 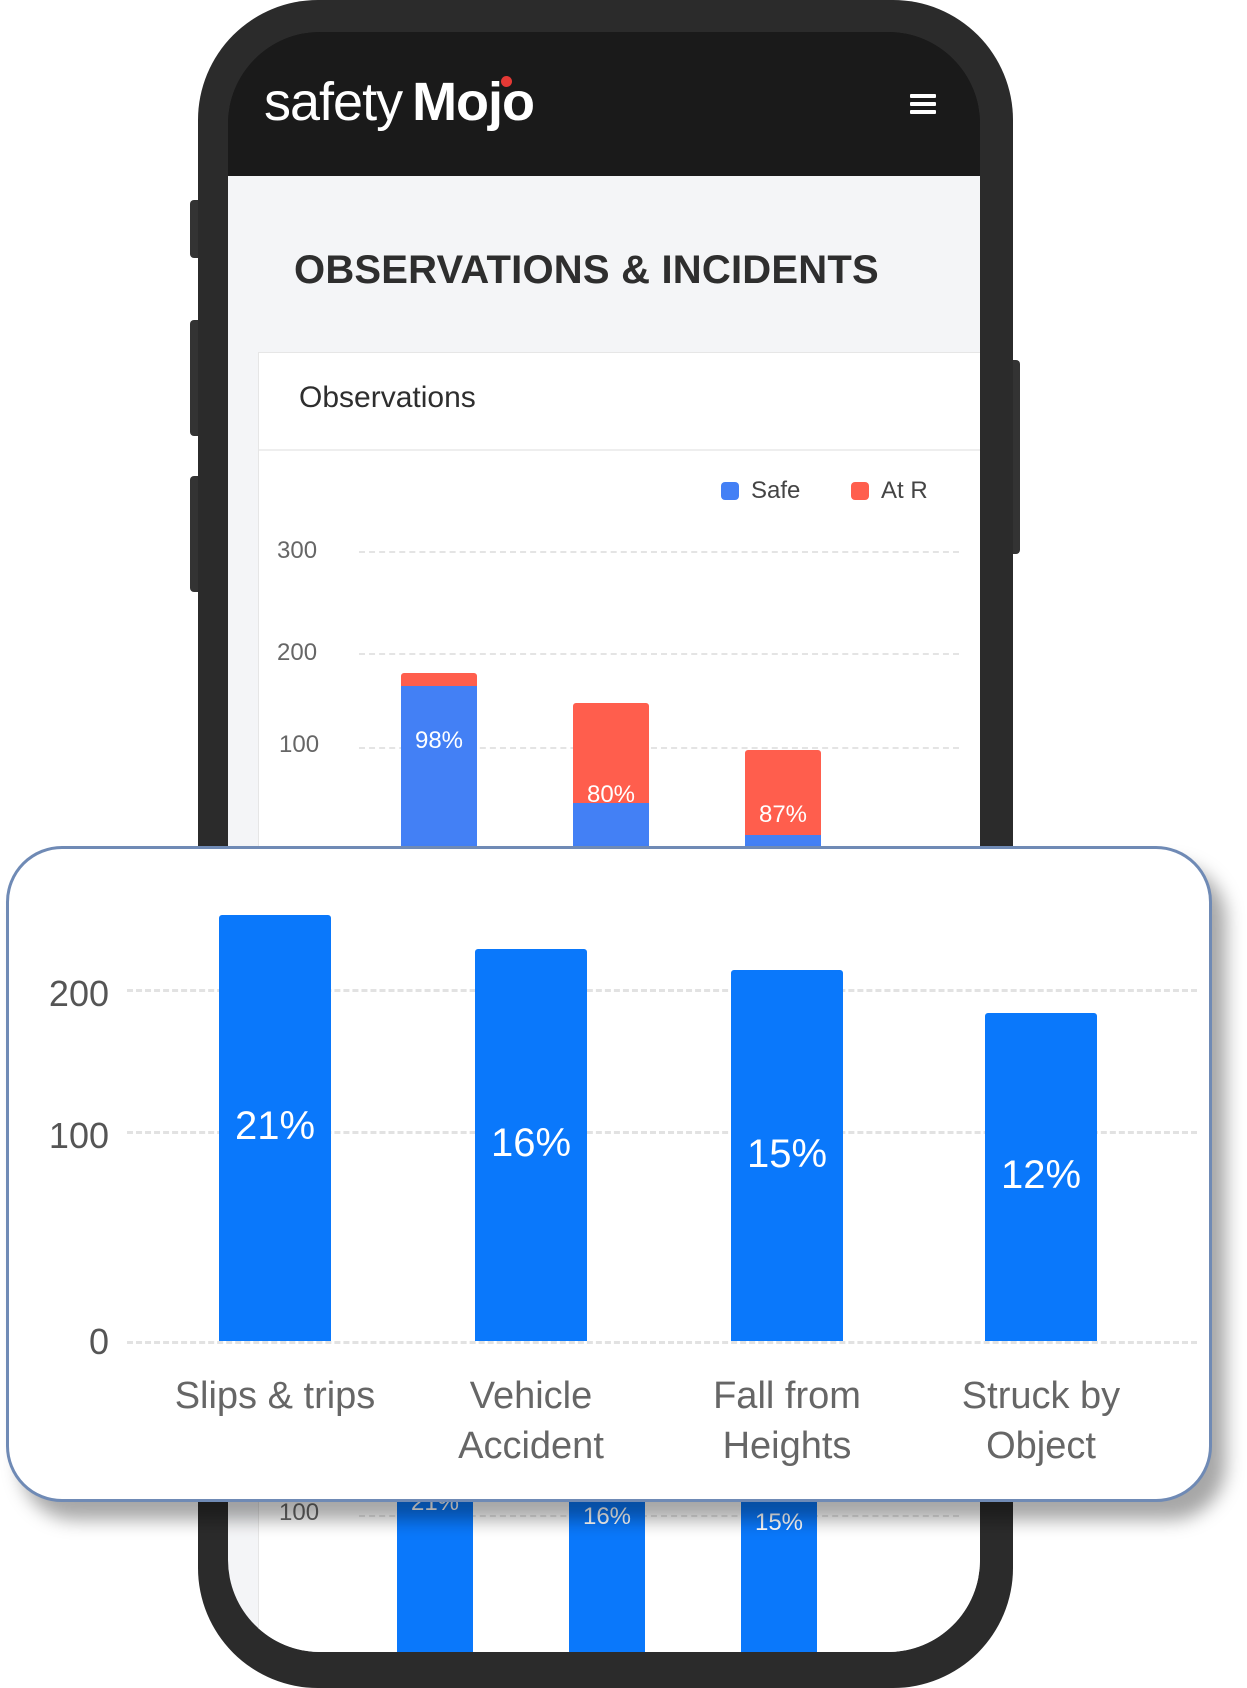 I want to click on app-header: safety Mojo, so click(x=604, y=104).